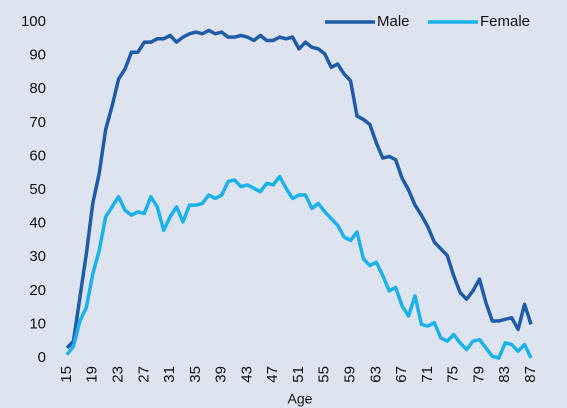 This screenshot has height=408, width=567. I want to click on y-tick-label: 20, so click(37, 290).